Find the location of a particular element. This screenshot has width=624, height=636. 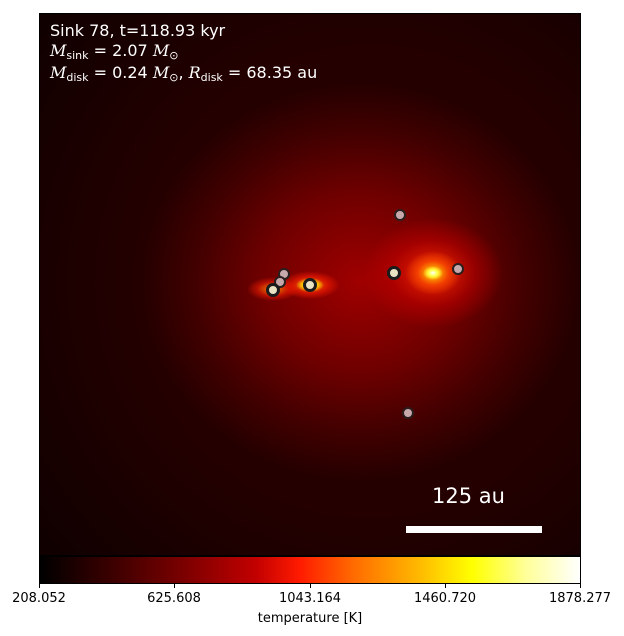

scale-bar-label: 125 au is located at coordinates (468, 496).